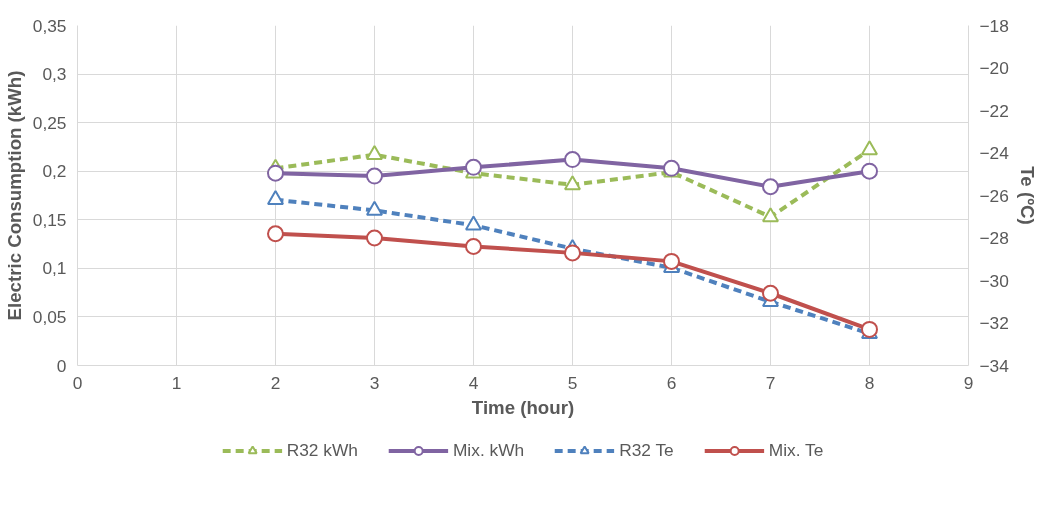  Describe the element at coordinates (796, 450) in the screenshot. I see `legend-label: Mix. Te` at that location.